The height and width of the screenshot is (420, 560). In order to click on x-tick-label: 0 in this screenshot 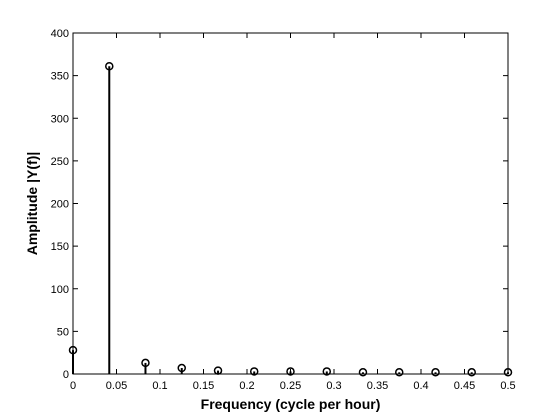, I will do `click(73, 386)`.